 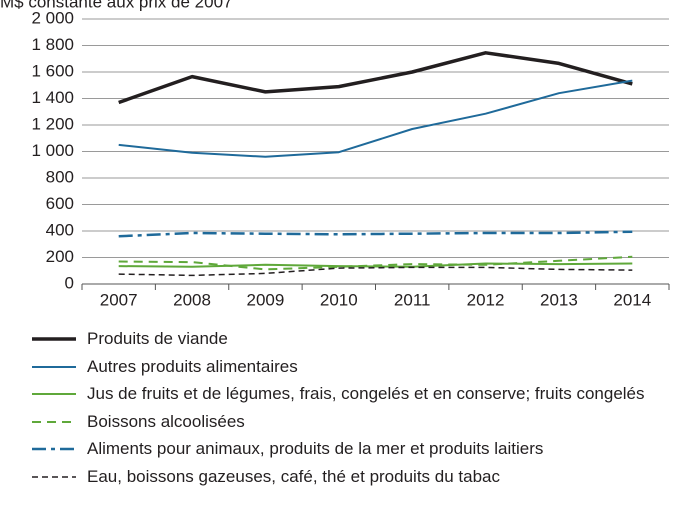 I want to click on legend-label: Autres produits alimentaires, so click(x=192, y=366).